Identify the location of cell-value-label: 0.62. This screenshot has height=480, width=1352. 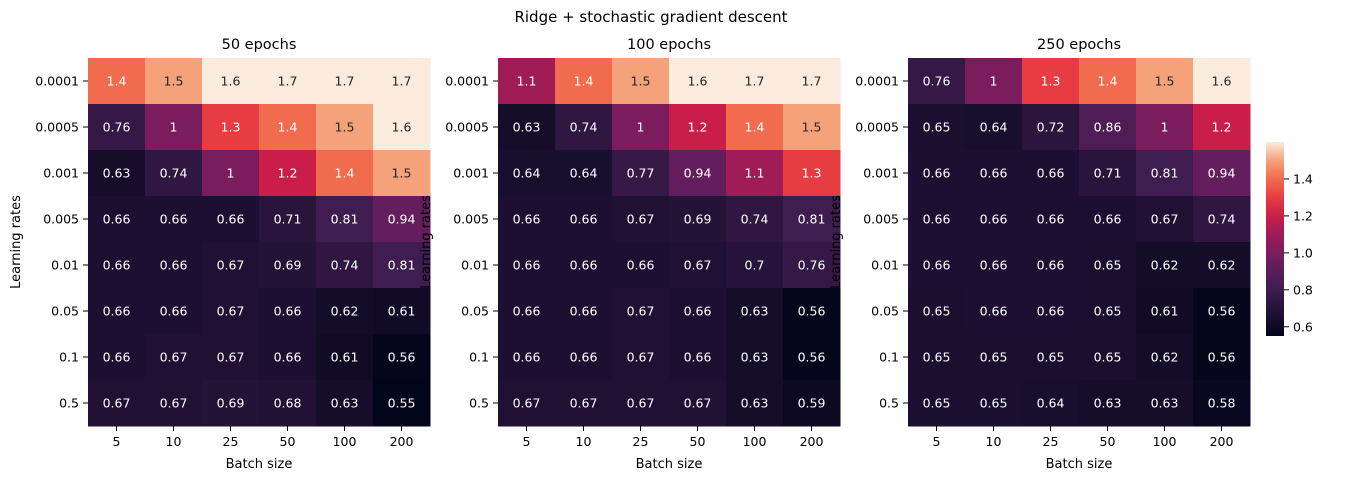
(1165, 357).